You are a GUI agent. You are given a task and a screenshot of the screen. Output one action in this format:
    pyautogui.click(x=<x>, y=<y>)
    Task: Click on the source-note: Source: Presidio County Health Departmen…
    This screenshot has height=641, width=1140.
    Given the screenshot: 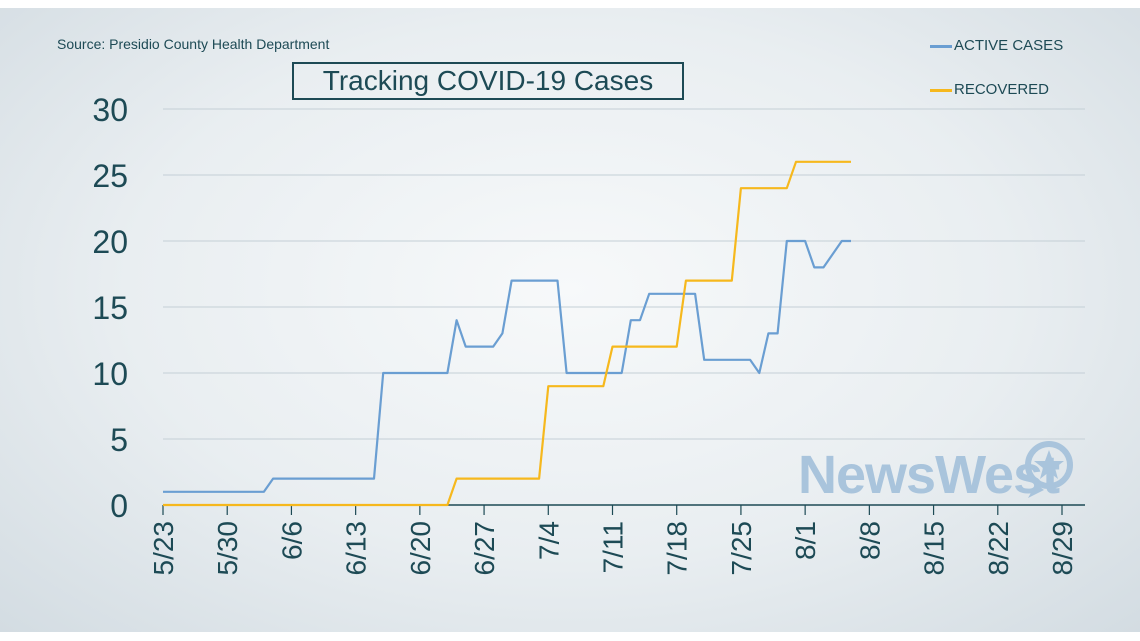 What is the action you would take?
    pyautogui.click(x=193, y=44)
    